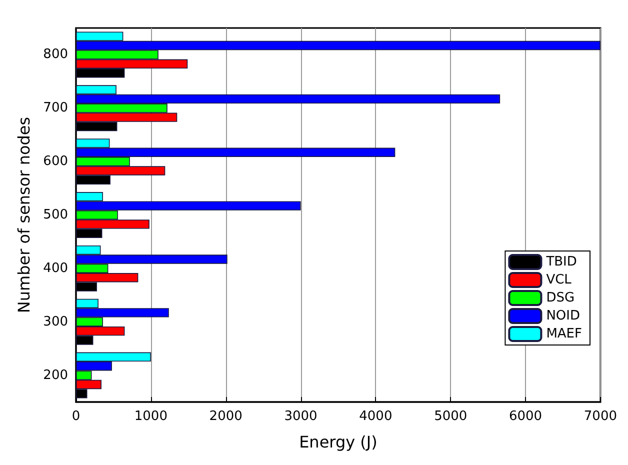  What do you see at coordinates (55, 375) in the screenshot?
I see `y-tick-label: 200` at bounding box center [55, 375].